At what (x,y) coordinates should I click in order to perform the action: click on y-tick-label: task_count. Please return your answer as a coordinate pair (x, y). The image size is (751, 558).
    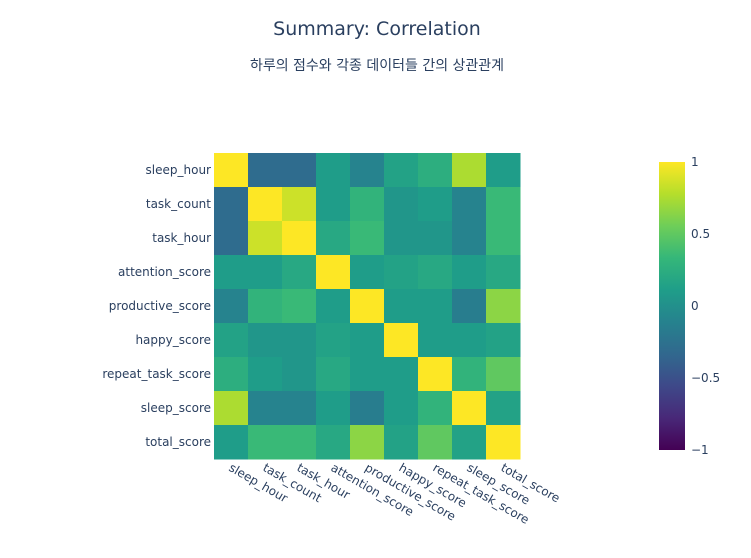
    Looking at the image, I should click on (178, 204).